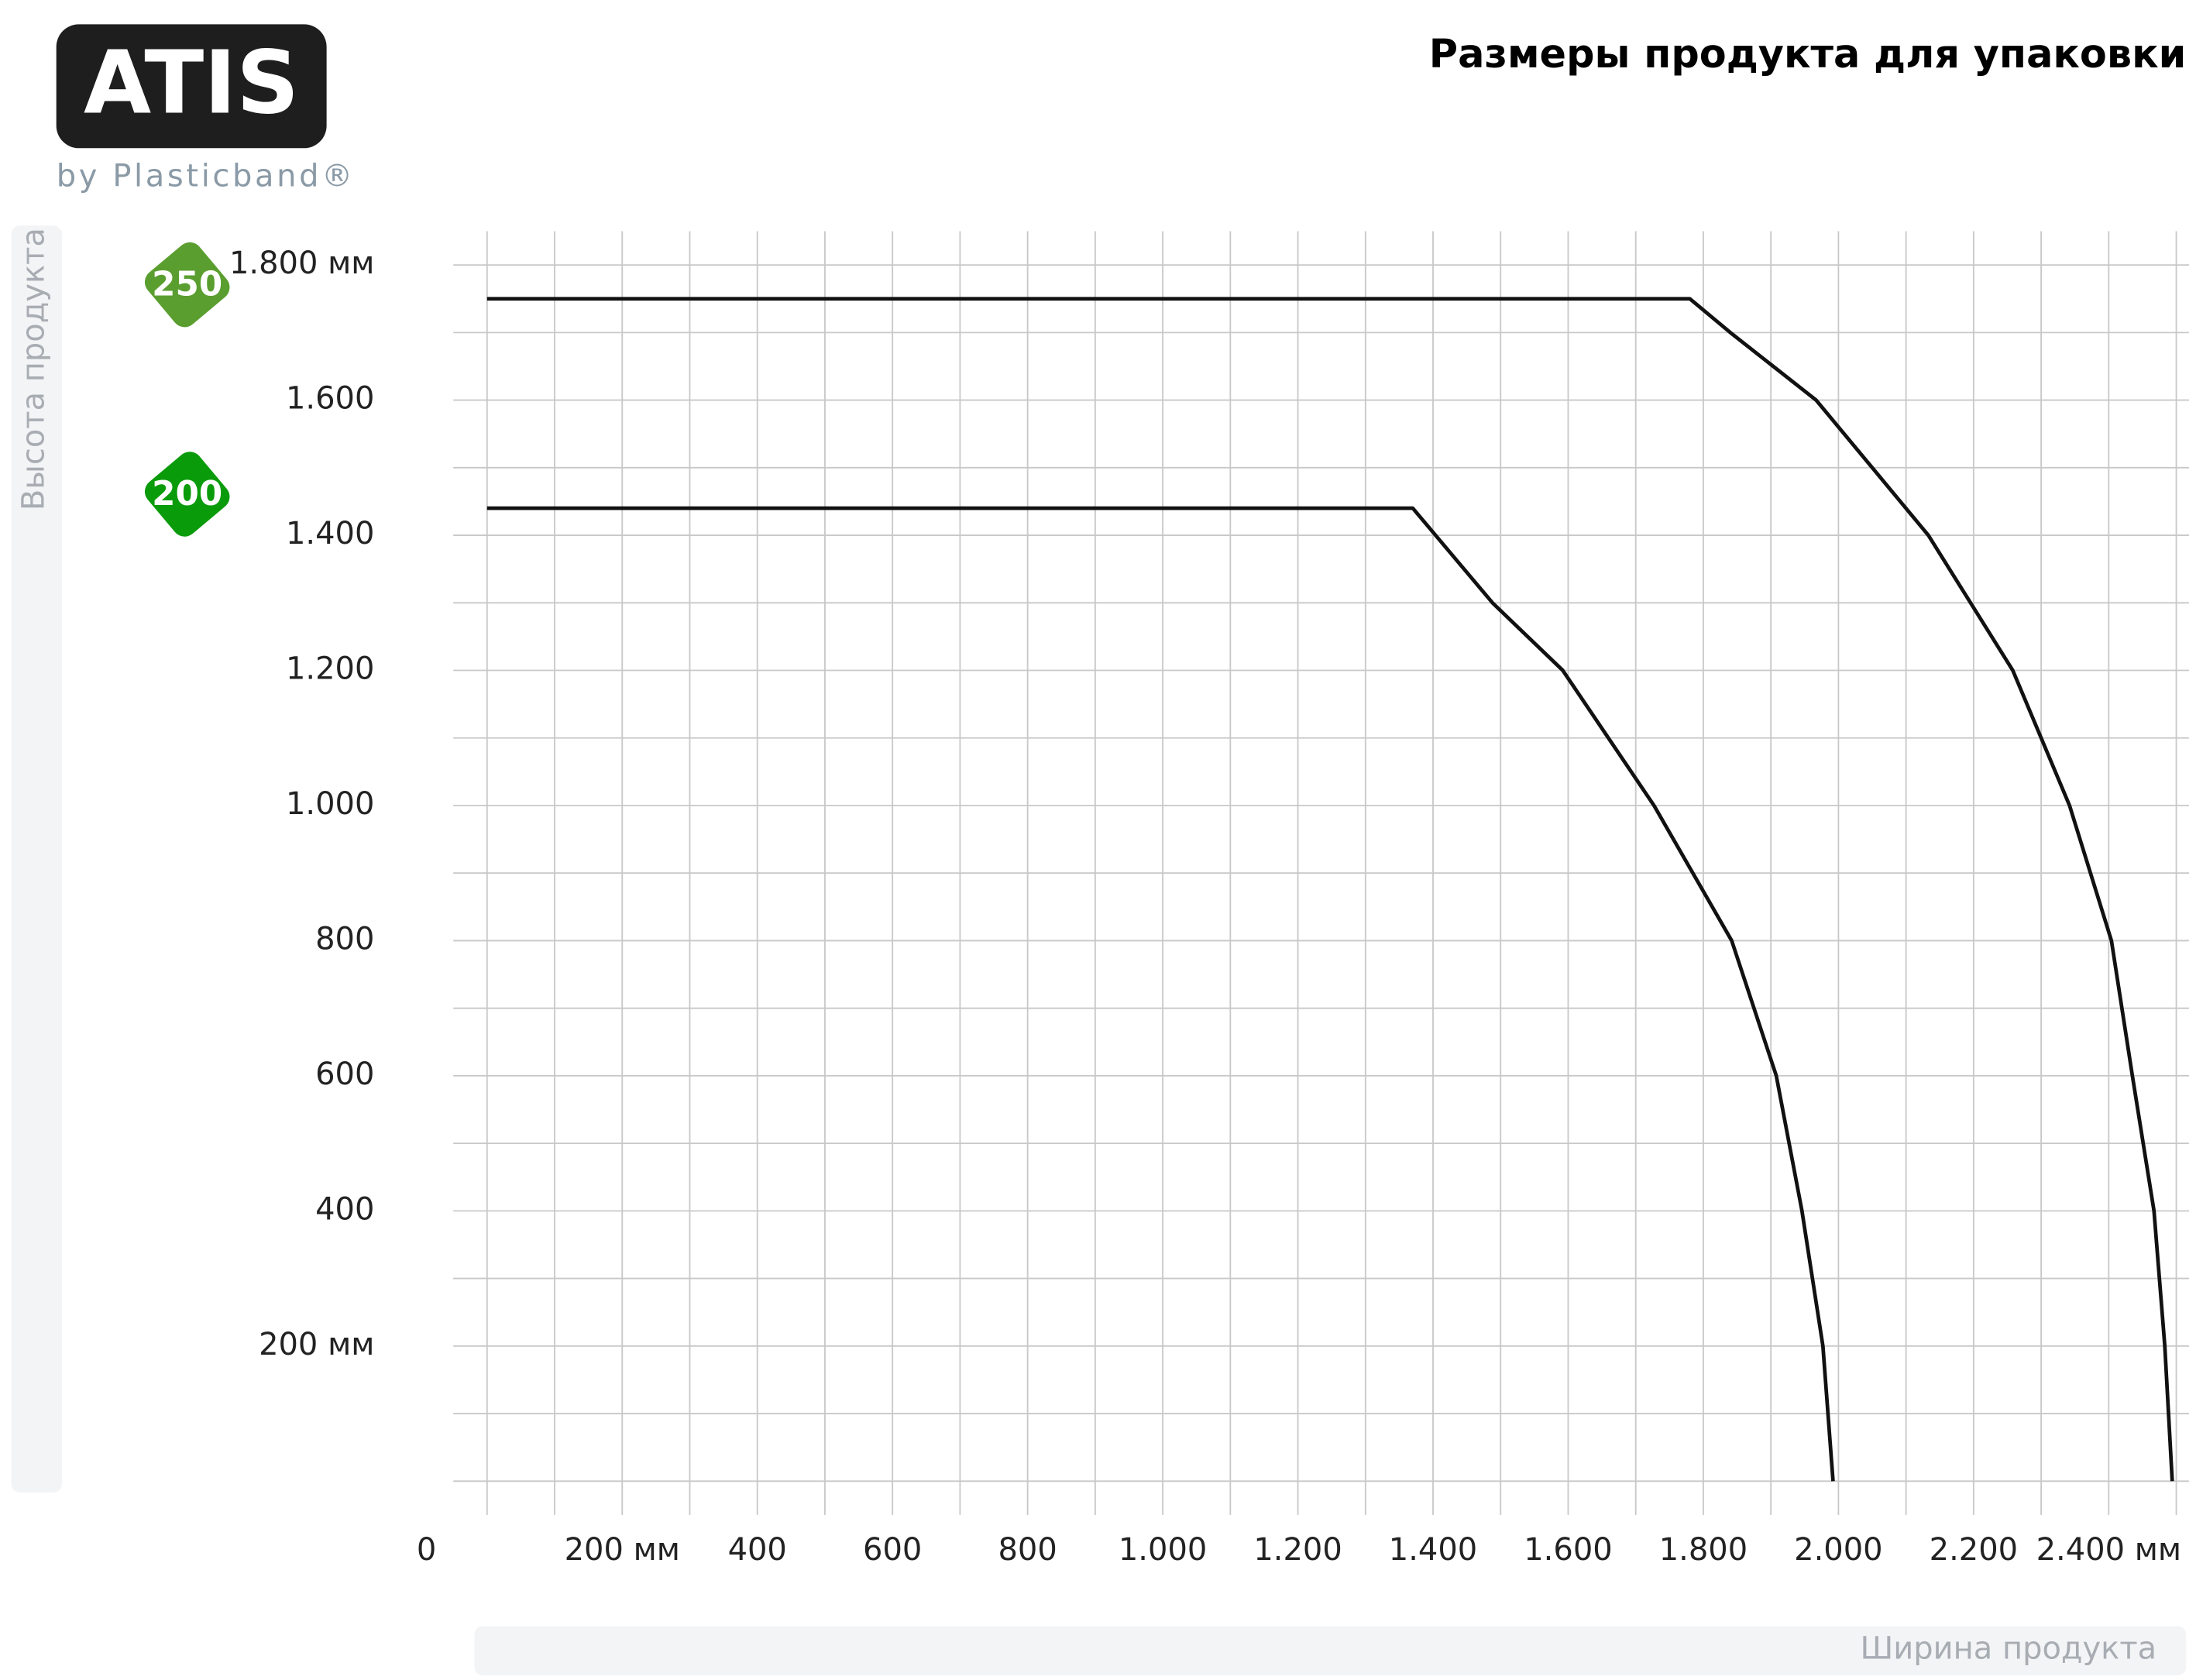 The width and height of the screenshot is (2196, 1680). I want to click on y-axis-label: Высота продукта, so click(33, 369).